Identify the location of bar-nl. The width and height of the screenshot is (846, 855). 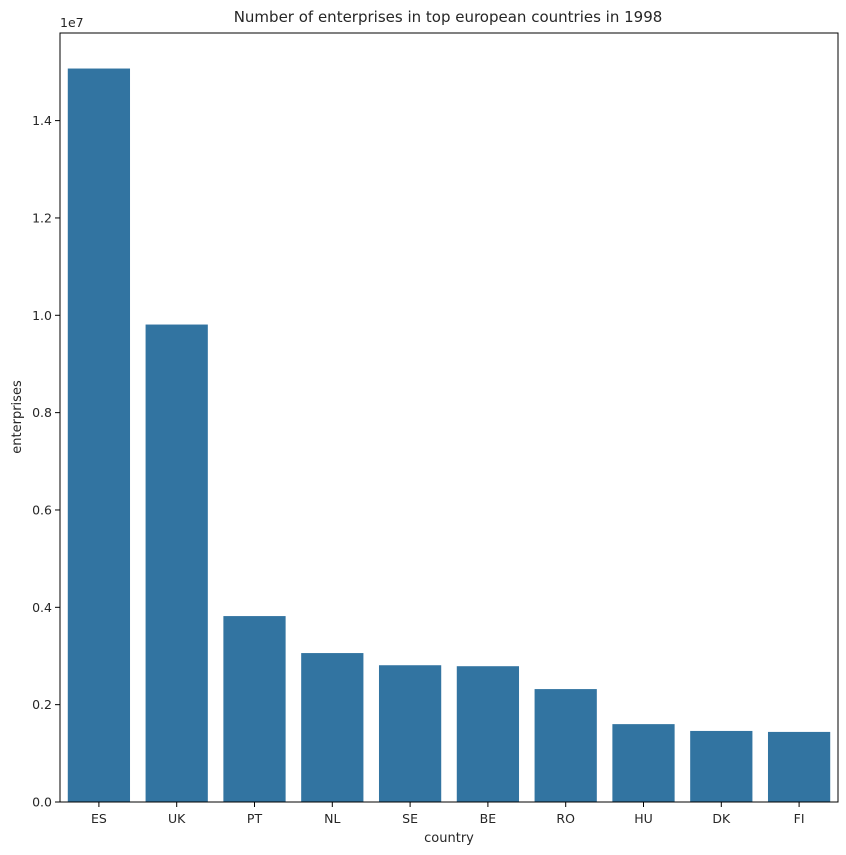
(332, 727).